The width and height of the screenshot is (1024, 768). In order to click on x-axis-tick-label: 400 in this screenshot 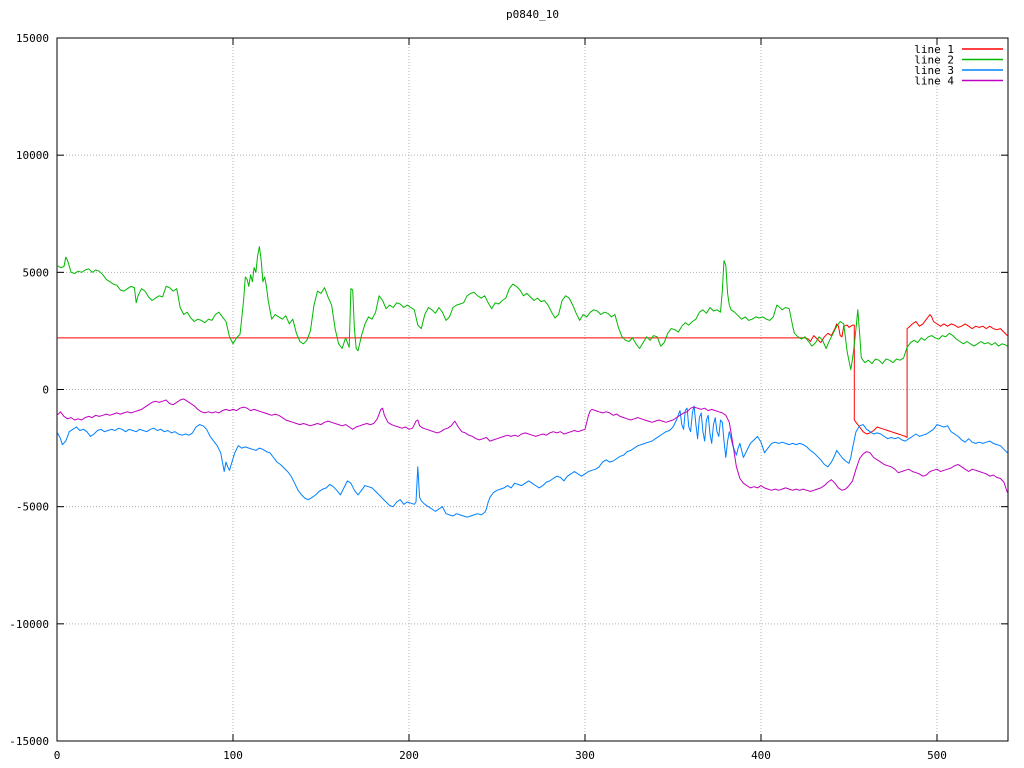, I will do `click(761, 755)`.